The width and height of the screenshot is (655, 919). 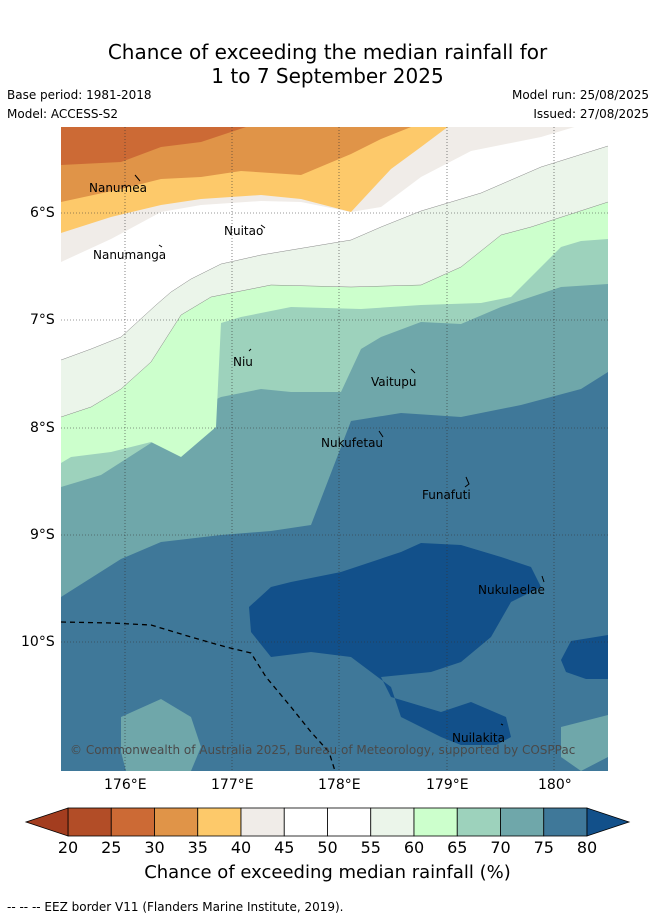 I want to click on title-line-2: 1 to 7 September 2025, so click(x=327, y=76).